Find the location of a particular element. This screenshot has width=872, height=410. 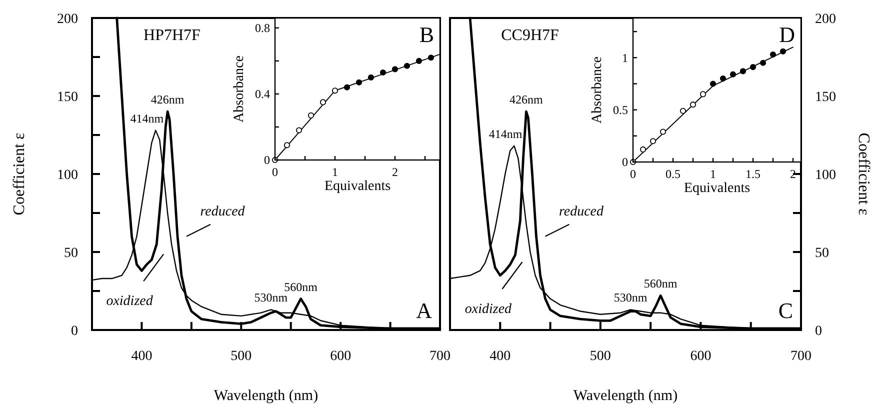

annotation: C is located at coordinates (785, 310).